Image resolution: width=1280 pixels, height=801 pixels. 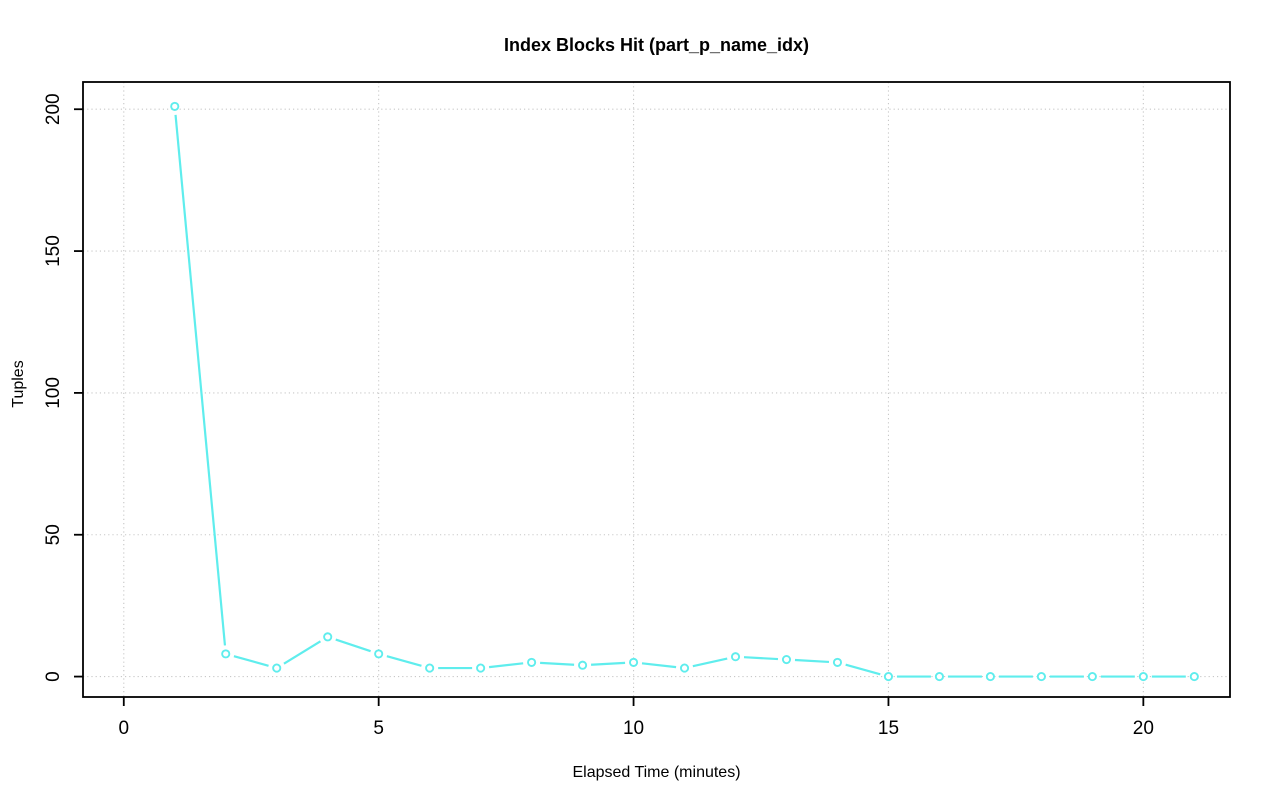 What do you see at coordinates (633, 728) in the screenshot?
I see `x-tick-label: 10` at bounding box center [633, 728].